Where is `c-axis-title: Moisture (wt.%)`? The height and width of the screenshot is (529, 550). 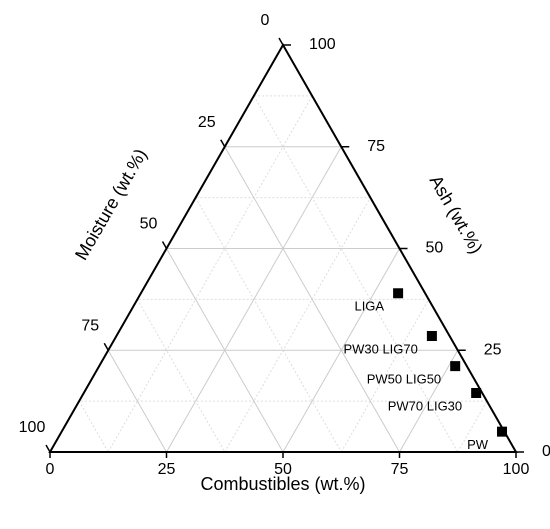 c-axis-title: Moisture (wt.%) is located at coordinates (111, 204).